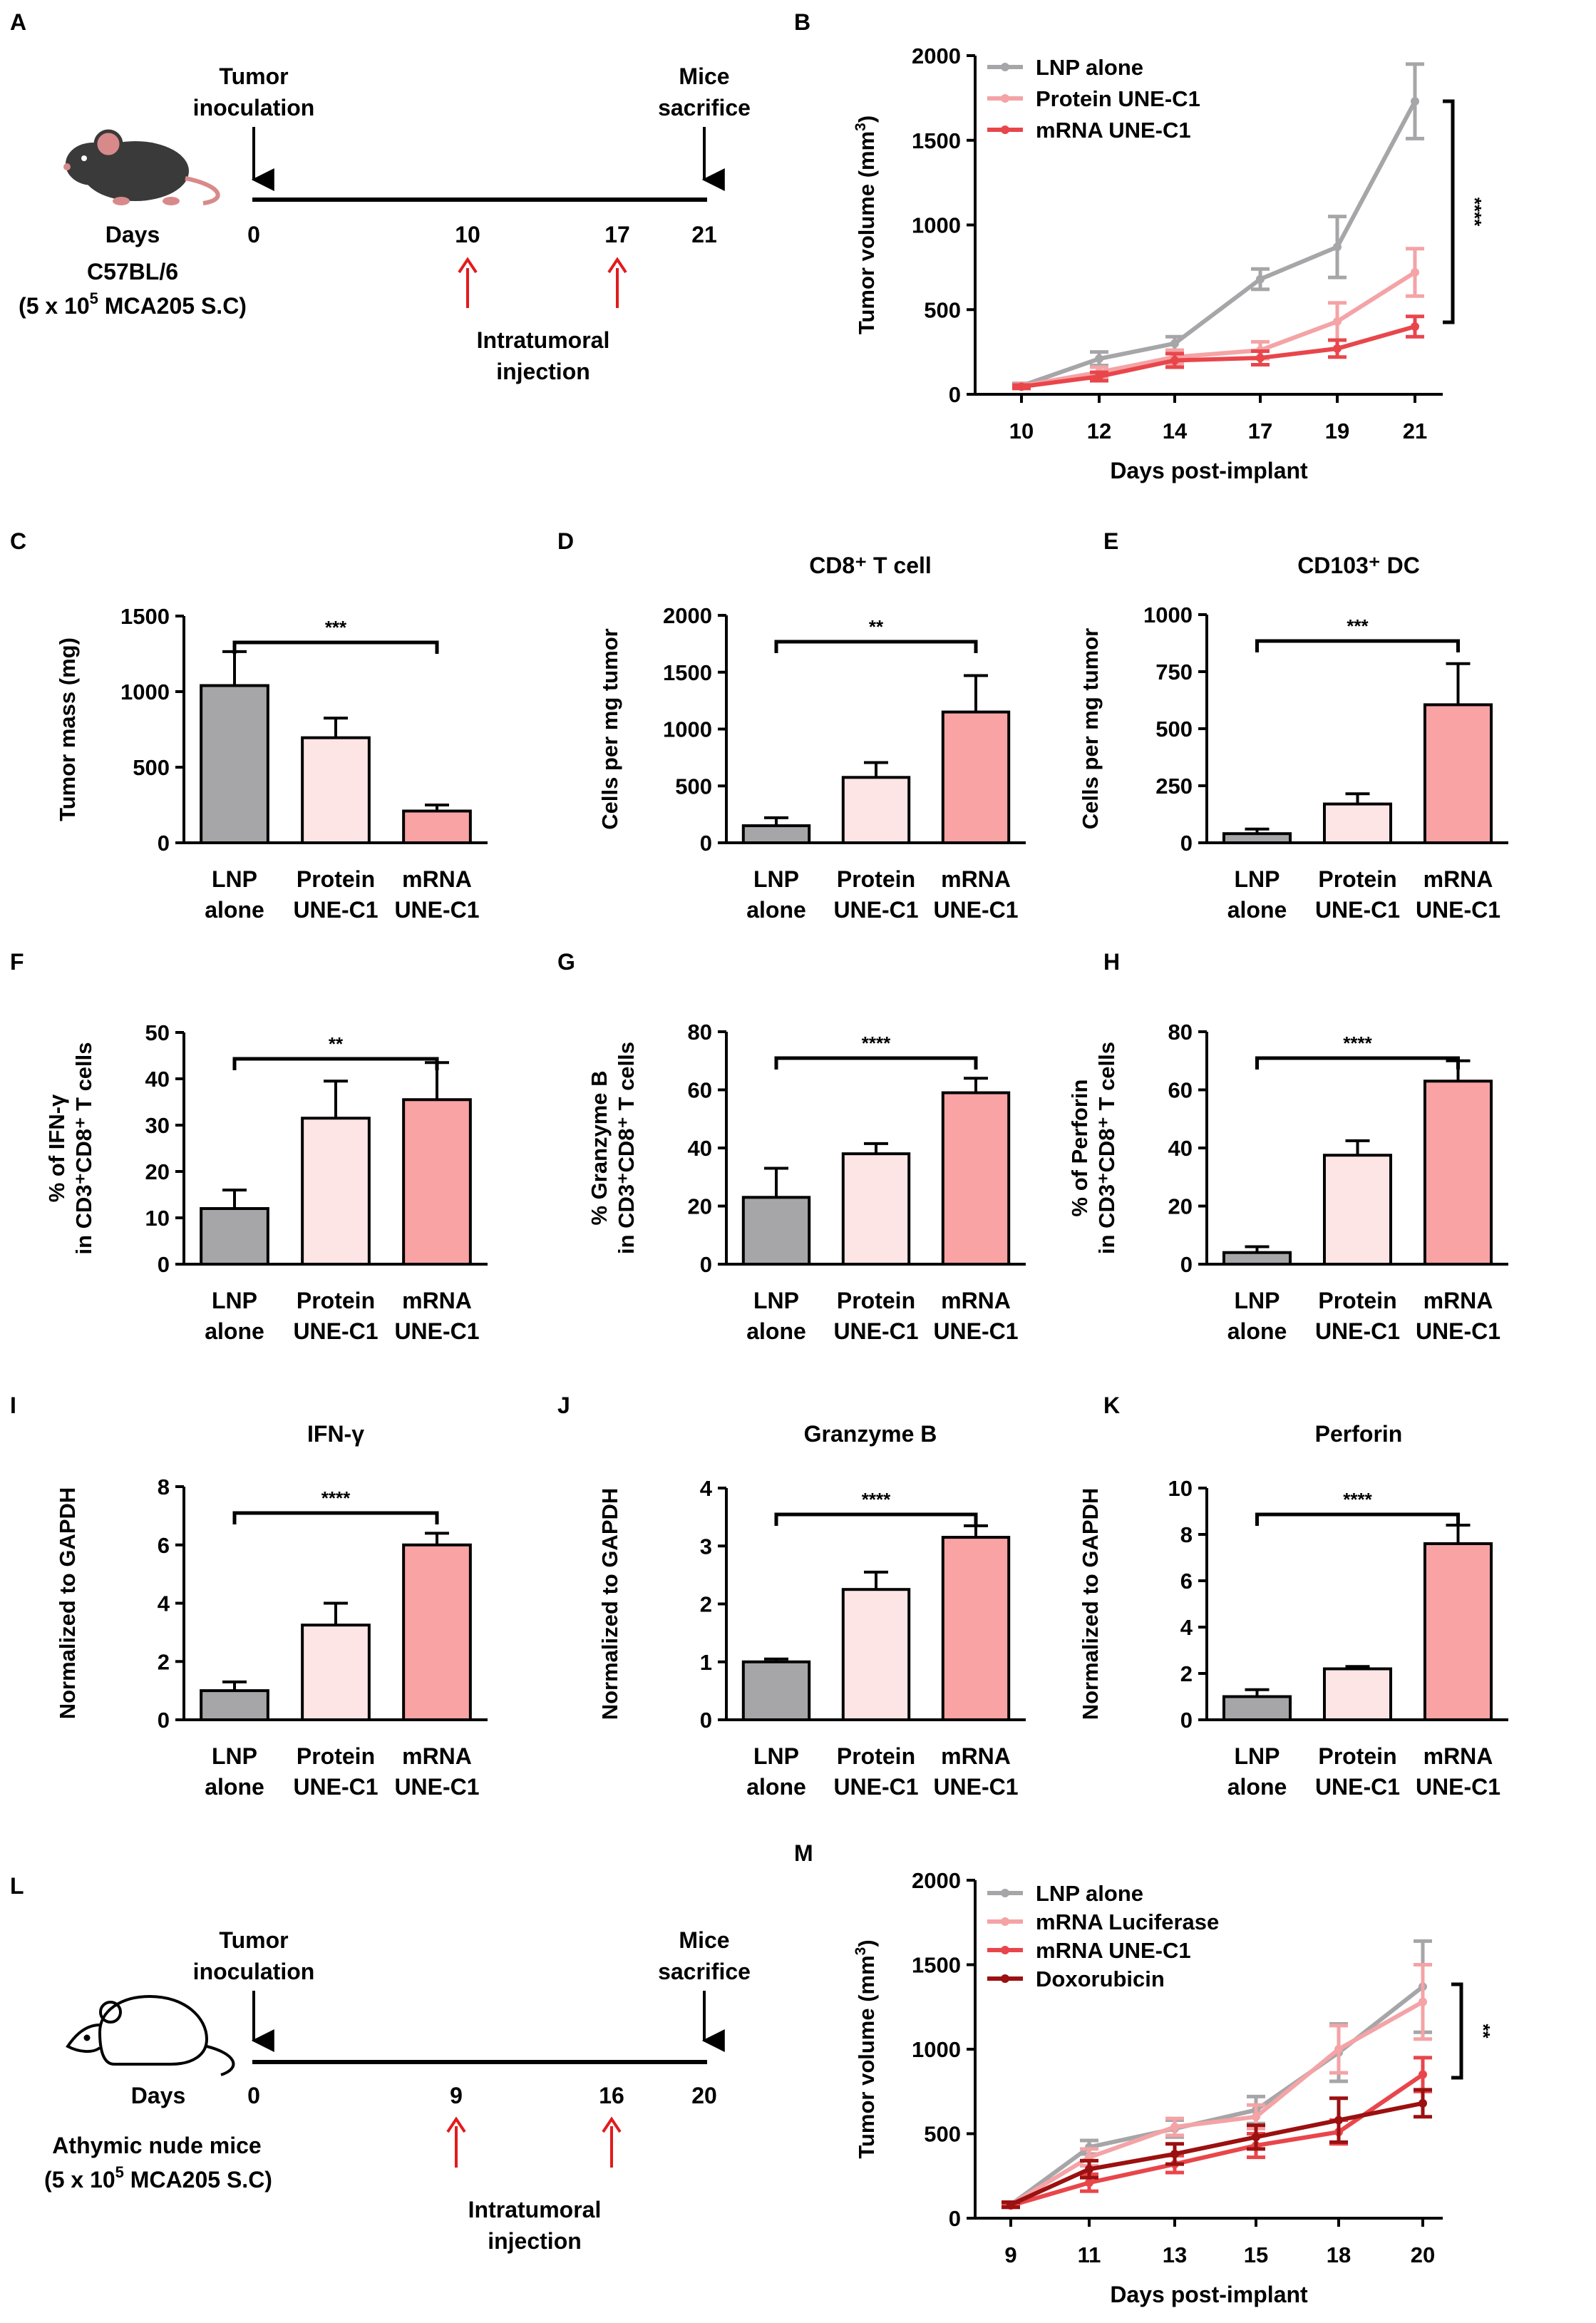 The image size is (1596, 2323). What do you see at coordinates (1099, 431) in the screenshot?
I see `x-tick-label: 12` at bounding box center [1099, 431].